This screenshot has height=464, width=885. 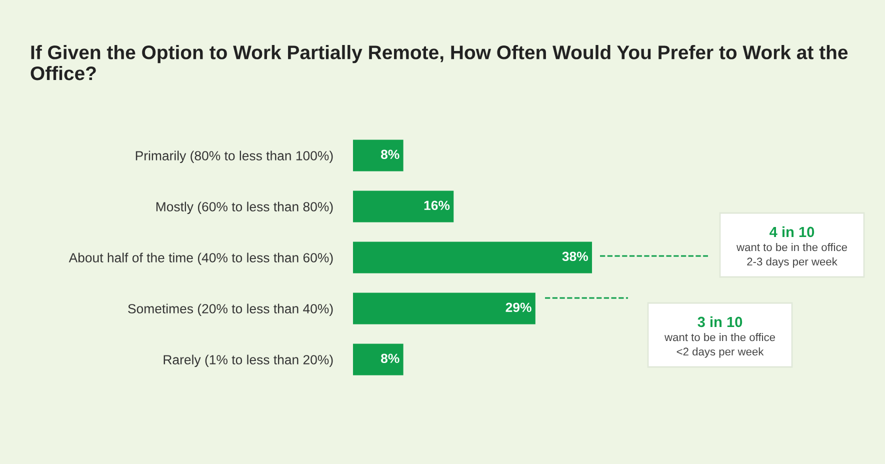 I want to click on y-tick-label: Sometimes (20% to less than 40%), so click(x=230, y=310).